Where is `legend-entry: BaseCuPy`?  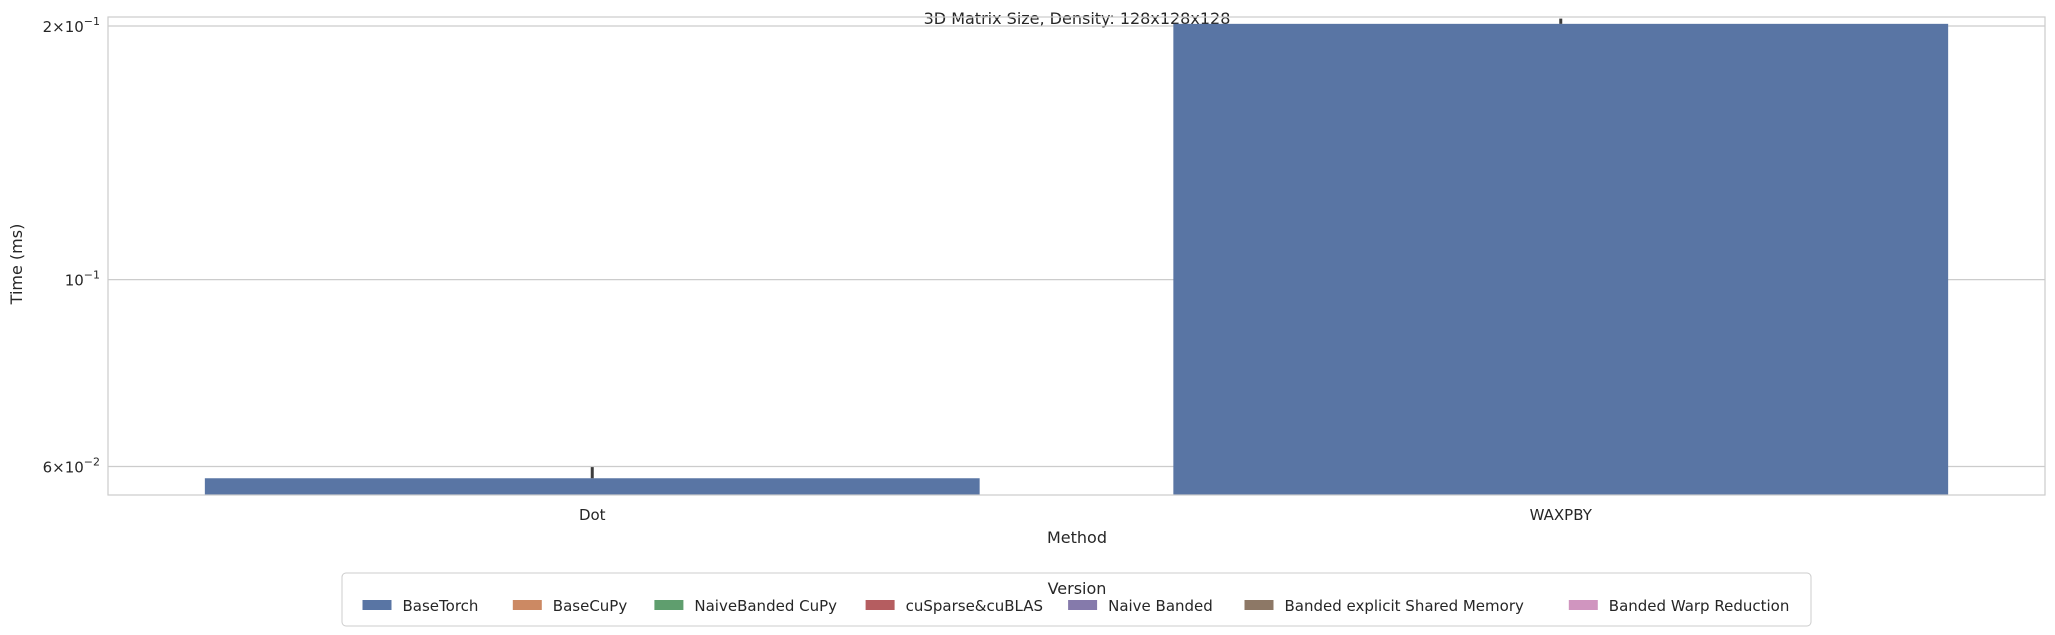 legend-entry: BaseCuPy is located at coordinates (570, 606).